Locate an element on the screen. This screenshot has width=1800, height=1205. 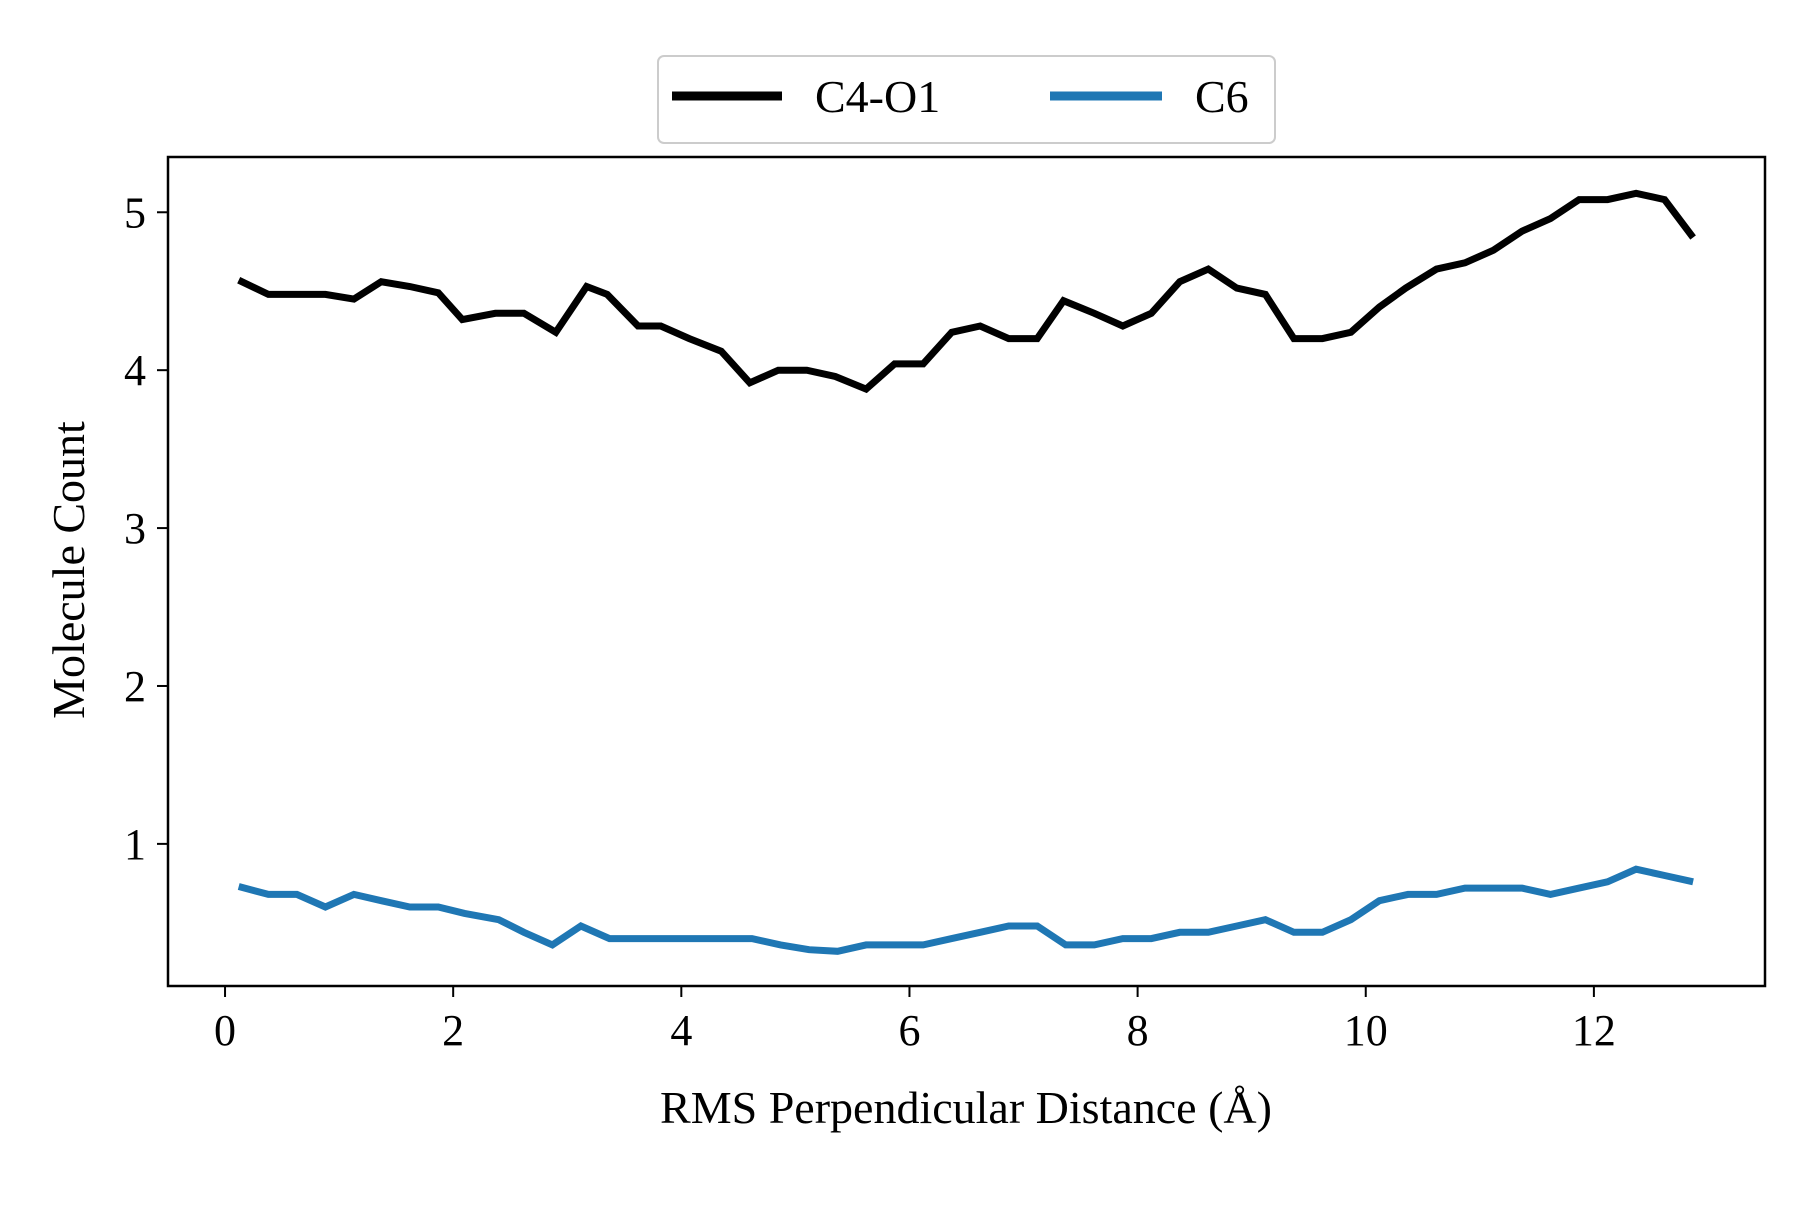
x-tick-label: 8 is located at coordinates (1138, 1030).